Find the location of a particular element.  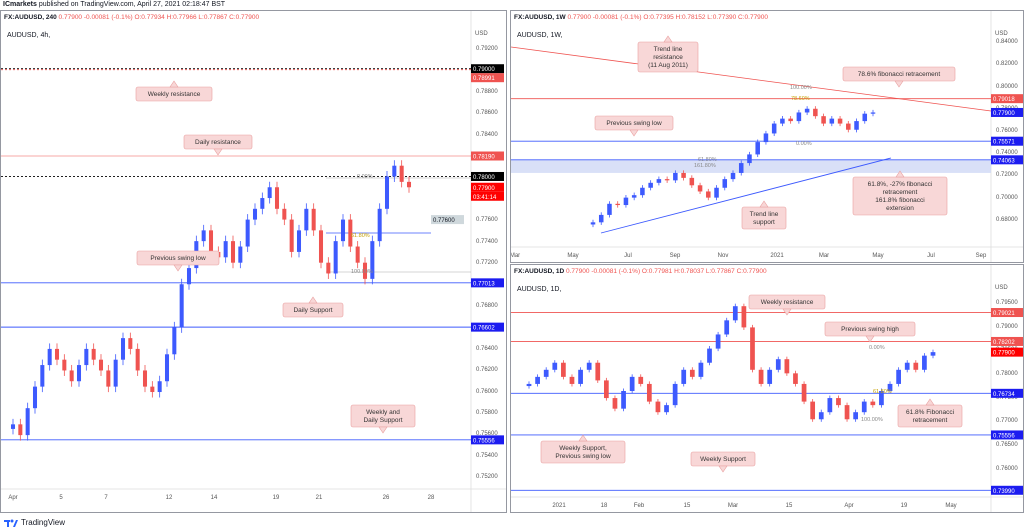

price-tag-label: 0.75571 is located at coordinates (1004, 143).